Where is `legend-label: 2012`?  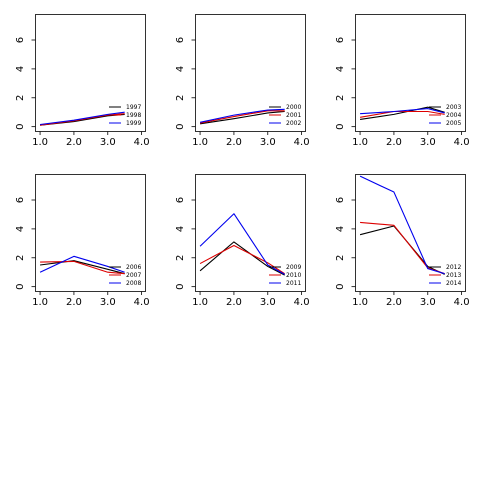 legend-label: 2012 is located at coordinates (453, 267).